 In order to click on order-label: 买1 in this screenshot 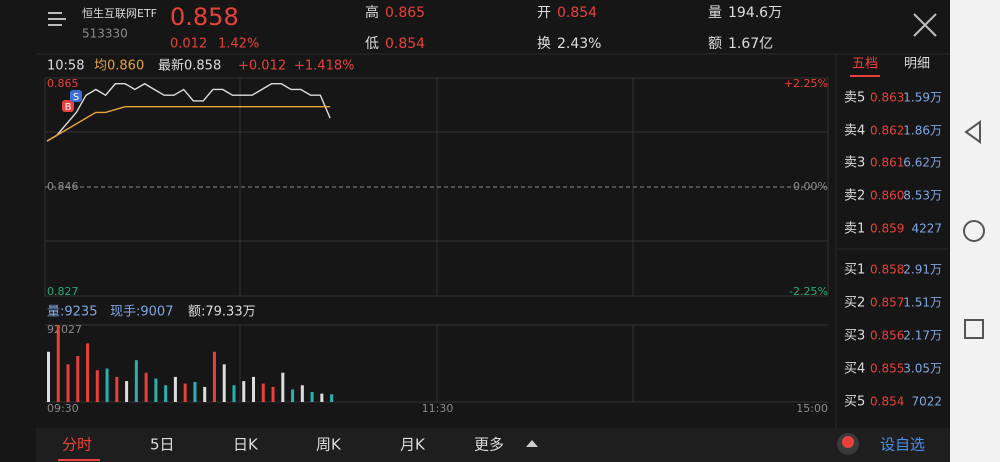, I will do `click(854, 270)`.